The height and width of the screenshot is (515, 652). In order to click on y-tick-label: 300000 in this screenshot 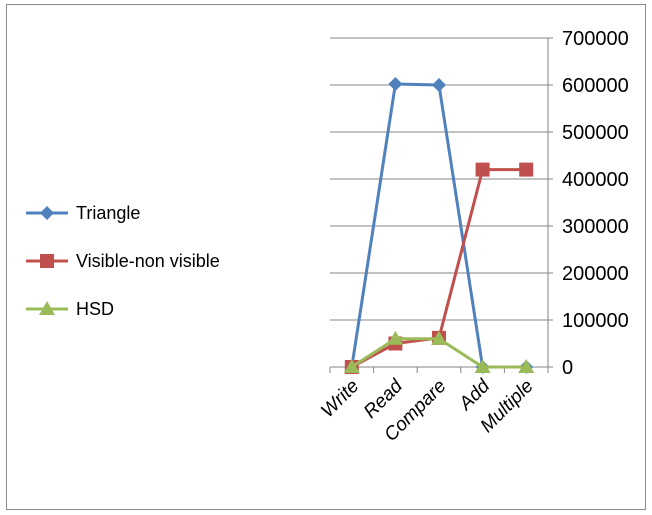, I will do `click(595, 227)`.